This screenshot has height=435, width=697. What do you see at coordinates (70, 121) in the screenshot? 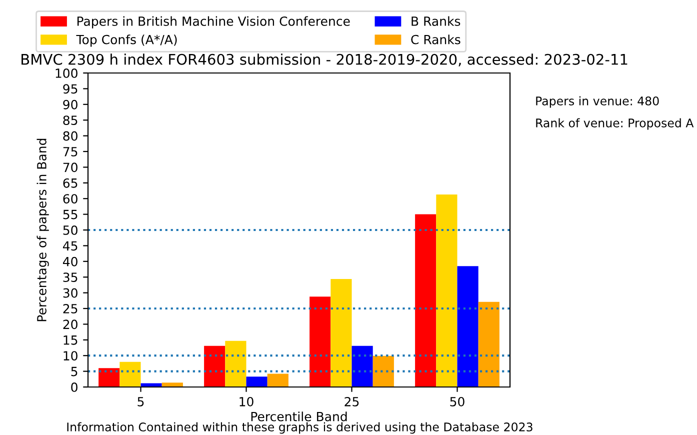
I see `y-tick-label: 85` at bounding box center [70, 121].